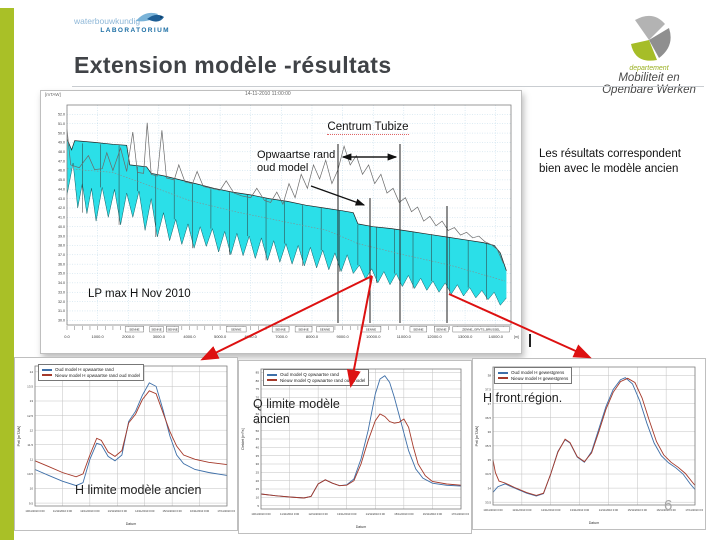  Describe the element at coordinates (61, 208) in the screenshot. I see `svg-text: 42.0` at that location.